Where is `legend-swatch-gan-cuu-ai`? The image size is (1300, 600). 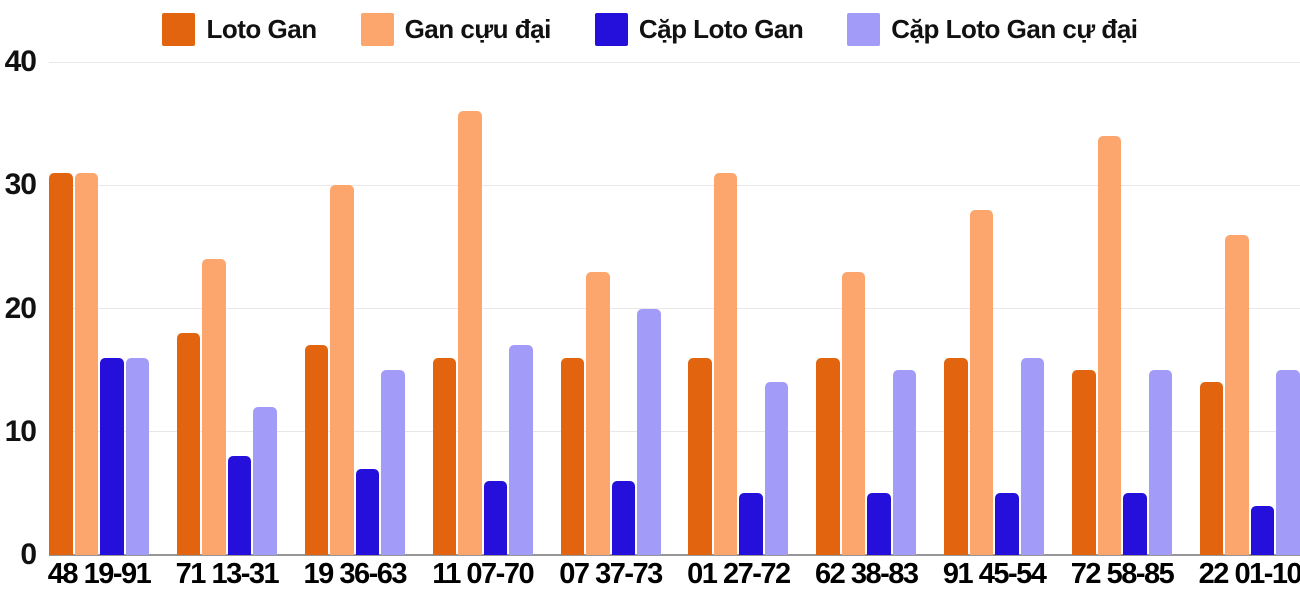
legend-swatch-gan-cuu-ai is located at coordinates (377, 29).